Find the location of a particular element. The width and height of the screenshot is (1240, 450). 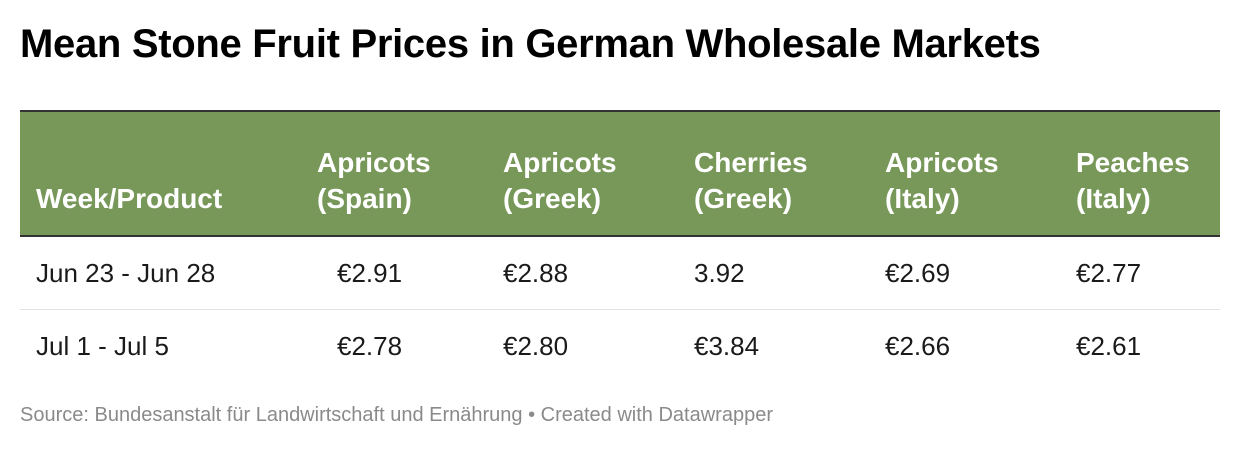

cell-apricots-spain: €2.91 is located at coordinates (410, 273).